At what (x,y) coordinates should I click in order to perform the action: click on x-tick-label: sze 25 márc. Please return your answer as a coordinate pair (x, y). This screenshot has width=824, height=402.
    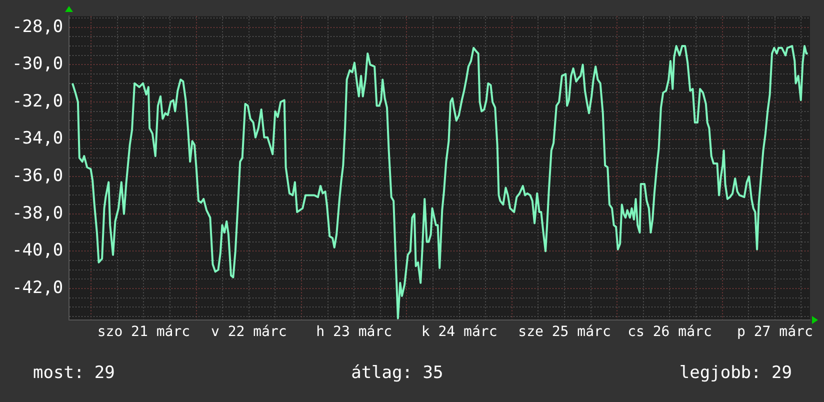
    Looking at the image, I should click on (564, 332).